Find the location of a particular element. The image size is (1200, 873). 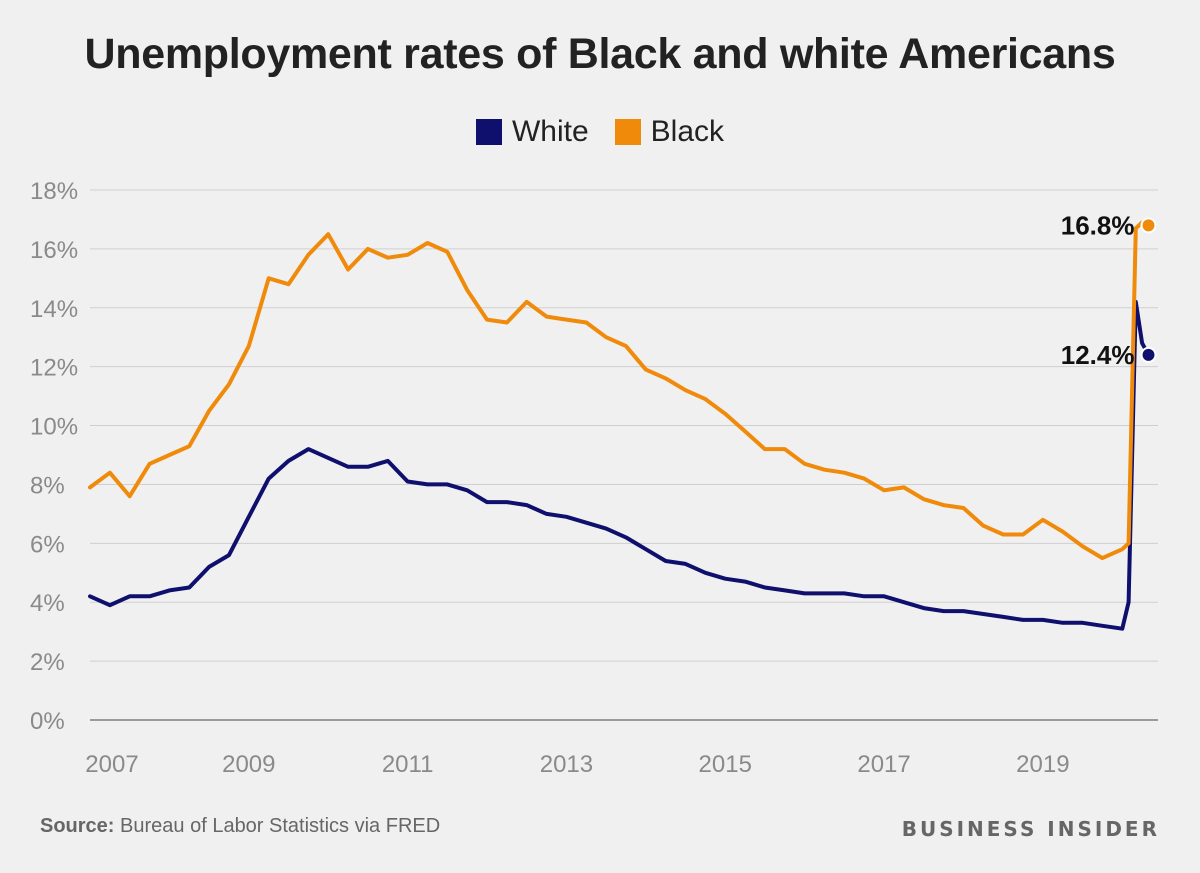

legend-item-black: Black is located at coordinates (669, 132).